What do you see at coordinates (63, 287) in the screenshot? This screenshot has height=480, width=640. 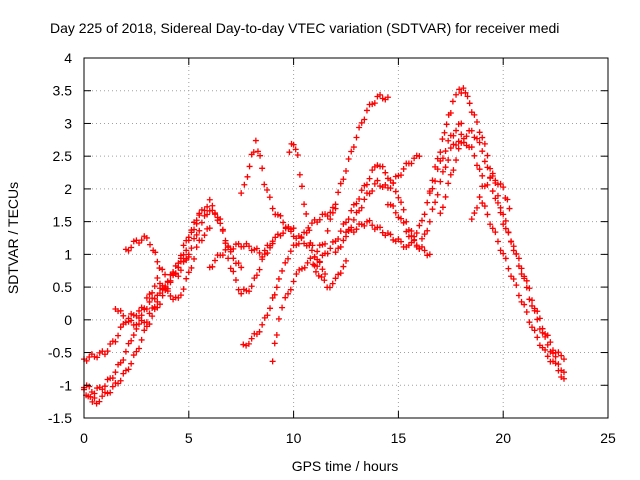 I see `y-tick-label: 0.5` at bounding box center [63, 287].